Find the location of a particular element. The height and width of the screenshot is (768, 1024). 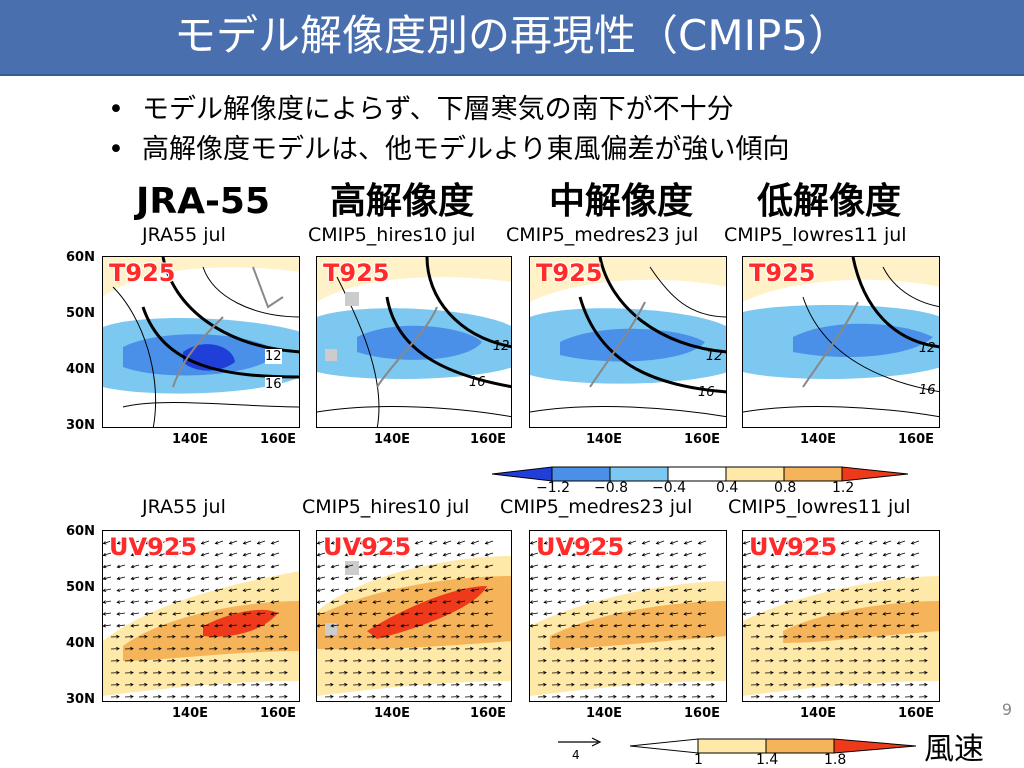

colorbar-label: 0.4 is located at coordinates (727, 488).